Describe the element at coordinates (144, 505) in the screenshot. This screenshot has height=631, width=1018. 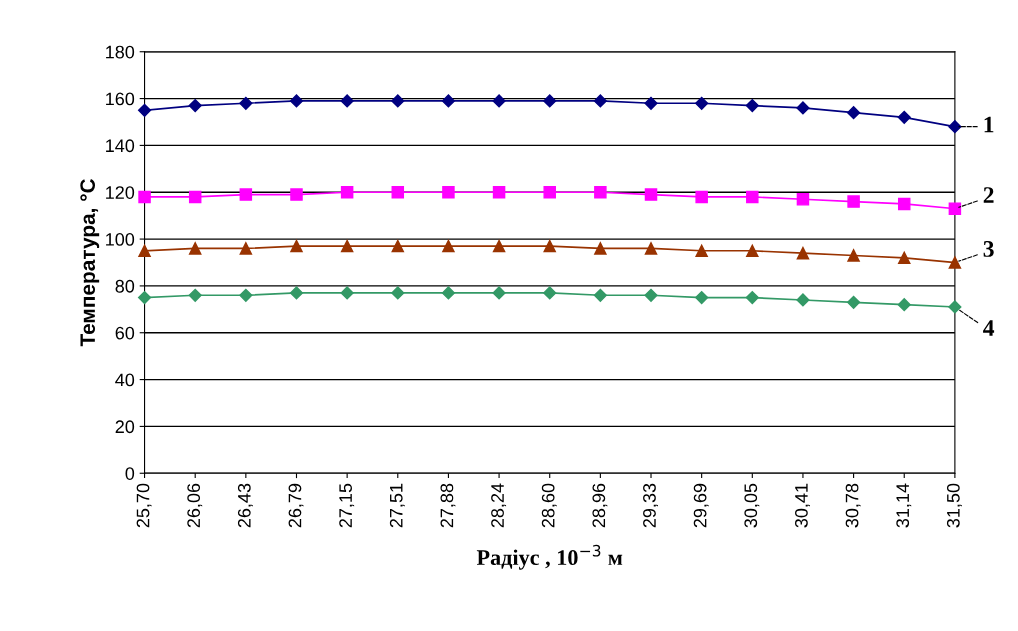
I see `x-tick-label: 25,70` at that location.